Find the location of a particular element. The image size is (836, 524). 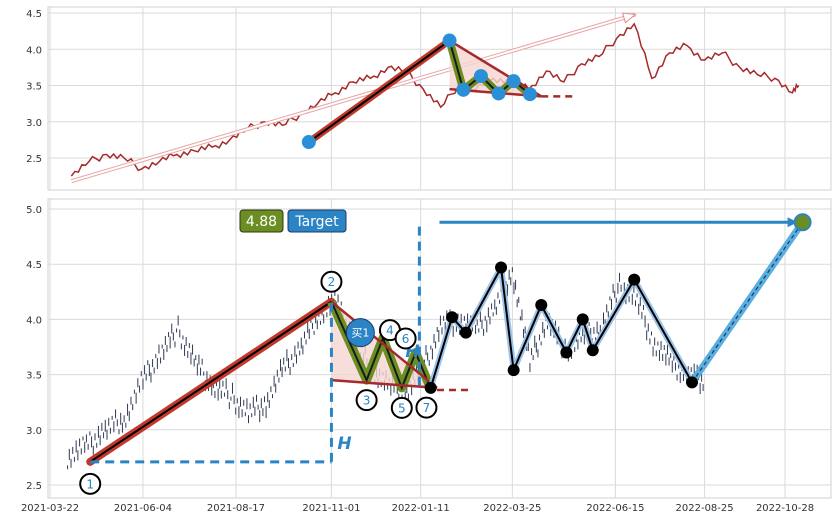

pattern-point-label: 6 is located at coordinates (406, 339).